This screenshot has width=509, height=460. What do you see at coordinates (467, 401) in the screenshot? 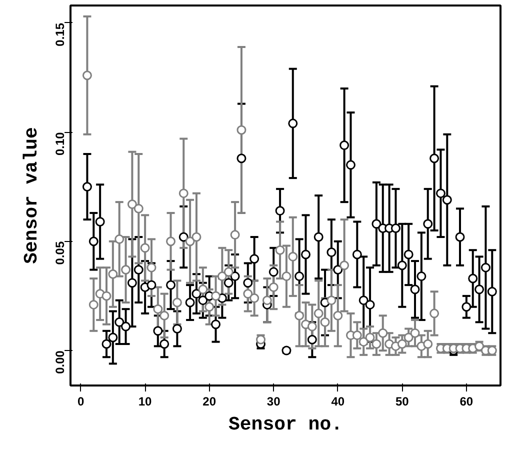
I see `x-tick-label: 60` at bounding box center [467, 401].